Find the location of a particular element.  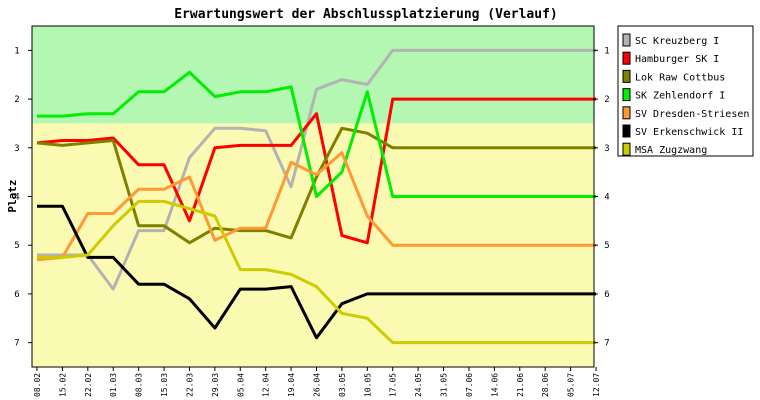

legend-entry: SV Erkenschwick II is located at coordinates (689, 132).